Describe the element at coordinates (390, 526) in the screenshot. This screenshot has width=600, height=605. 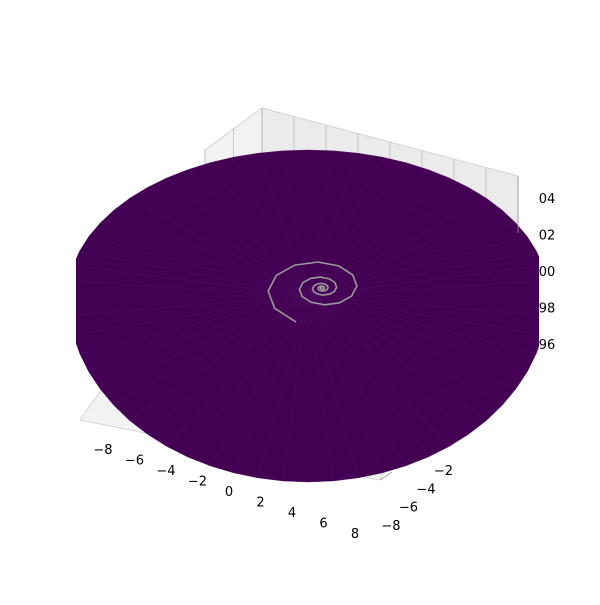
I see `y-tick-label: −8` at that location.